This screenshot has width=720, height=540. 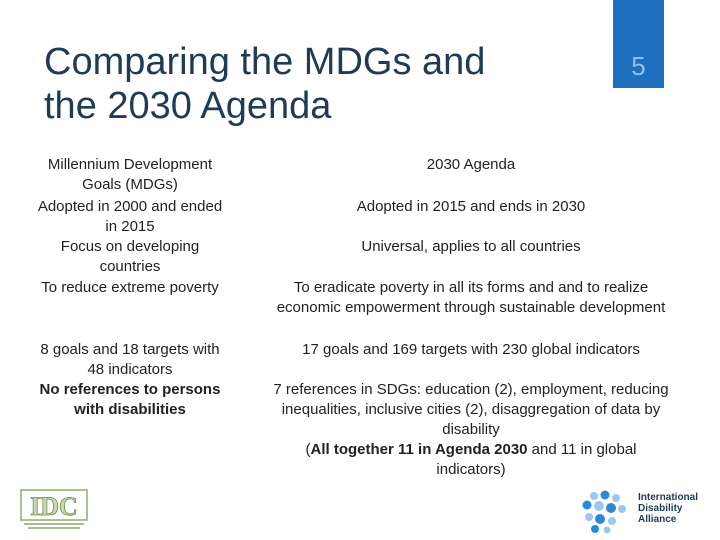 I want to click on idc-logo-graphic: IDC, so click(x=54, y=509).